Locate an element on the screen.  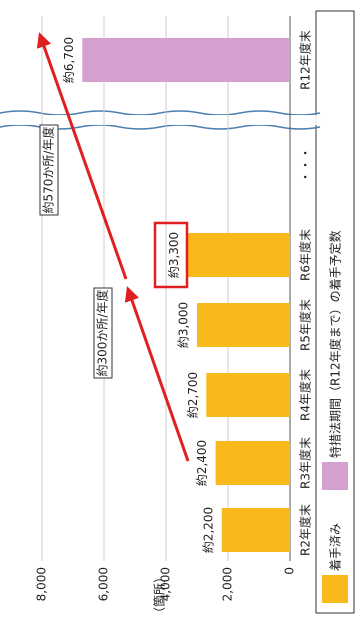
y-tick-label: 4,000 is located at coordinates (166, 584).